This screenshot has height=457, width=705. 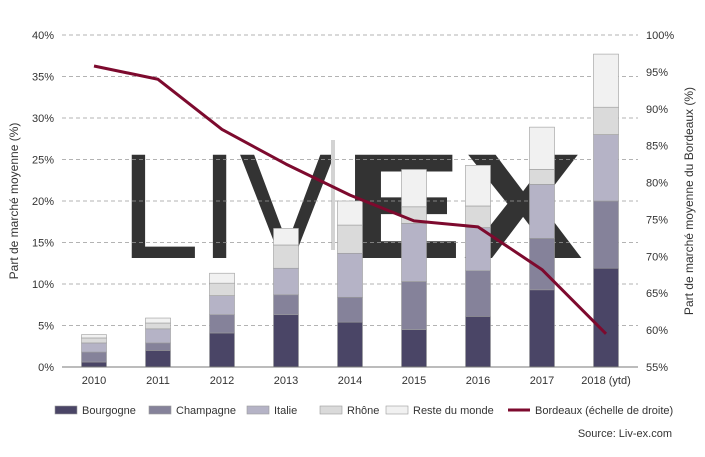 What do you see at coordinates (453, 411) in the screenshot?
I see `legend-label: Reste du monde` at bounding box center [453, 411].